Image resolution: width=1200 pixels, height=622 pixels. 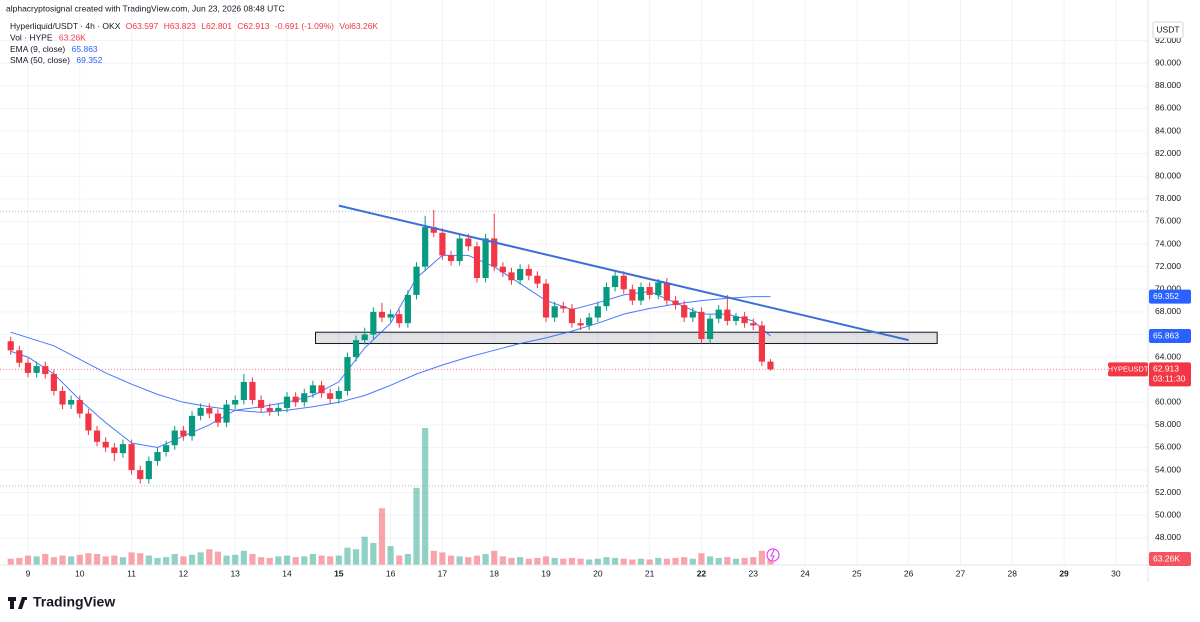 I want to click on x-tick-label: 21, so click(x=650, y=573).